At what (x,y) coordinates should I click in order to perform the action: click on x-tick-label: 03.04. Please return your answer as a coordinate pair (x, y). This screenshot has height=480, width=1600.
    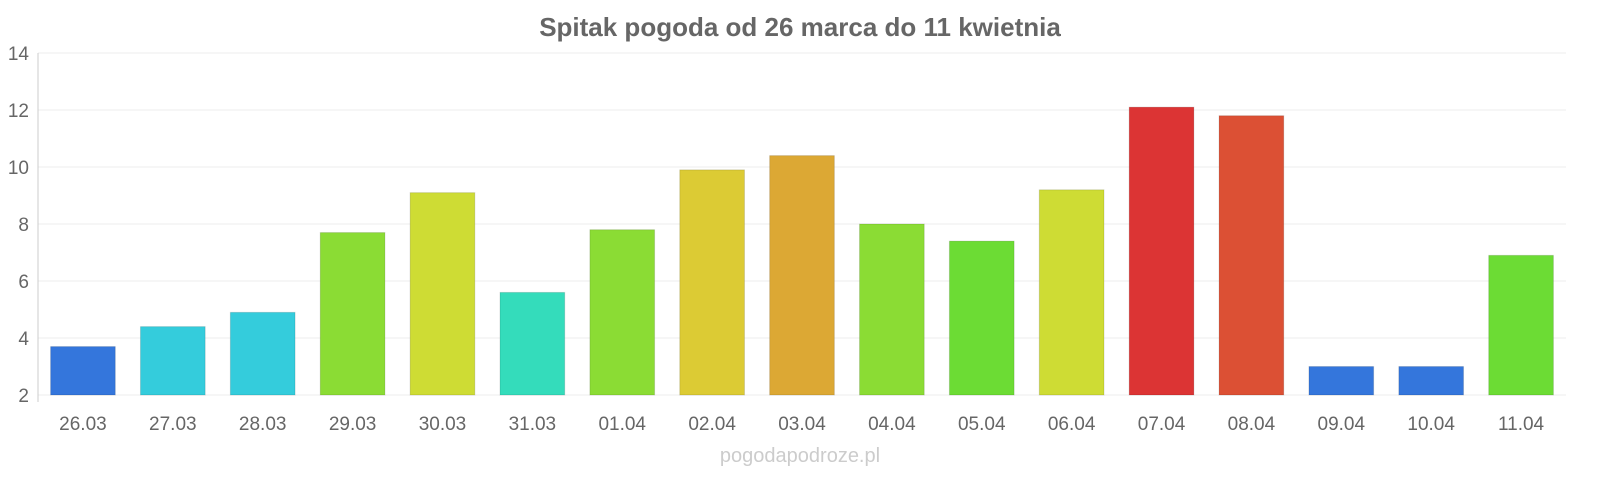
    Looking at the image, I should click on (802, 424).